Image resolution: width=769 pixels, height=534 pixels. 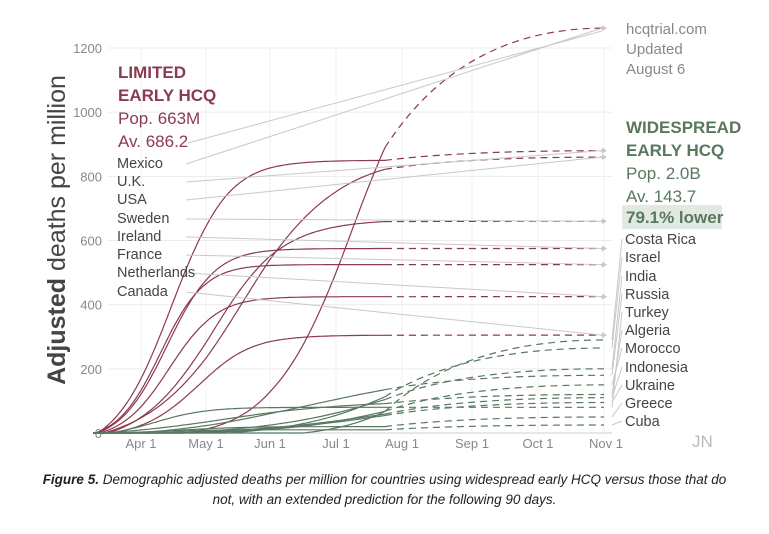 I want to click on projection-indonesia, so click(x=494, y=406).